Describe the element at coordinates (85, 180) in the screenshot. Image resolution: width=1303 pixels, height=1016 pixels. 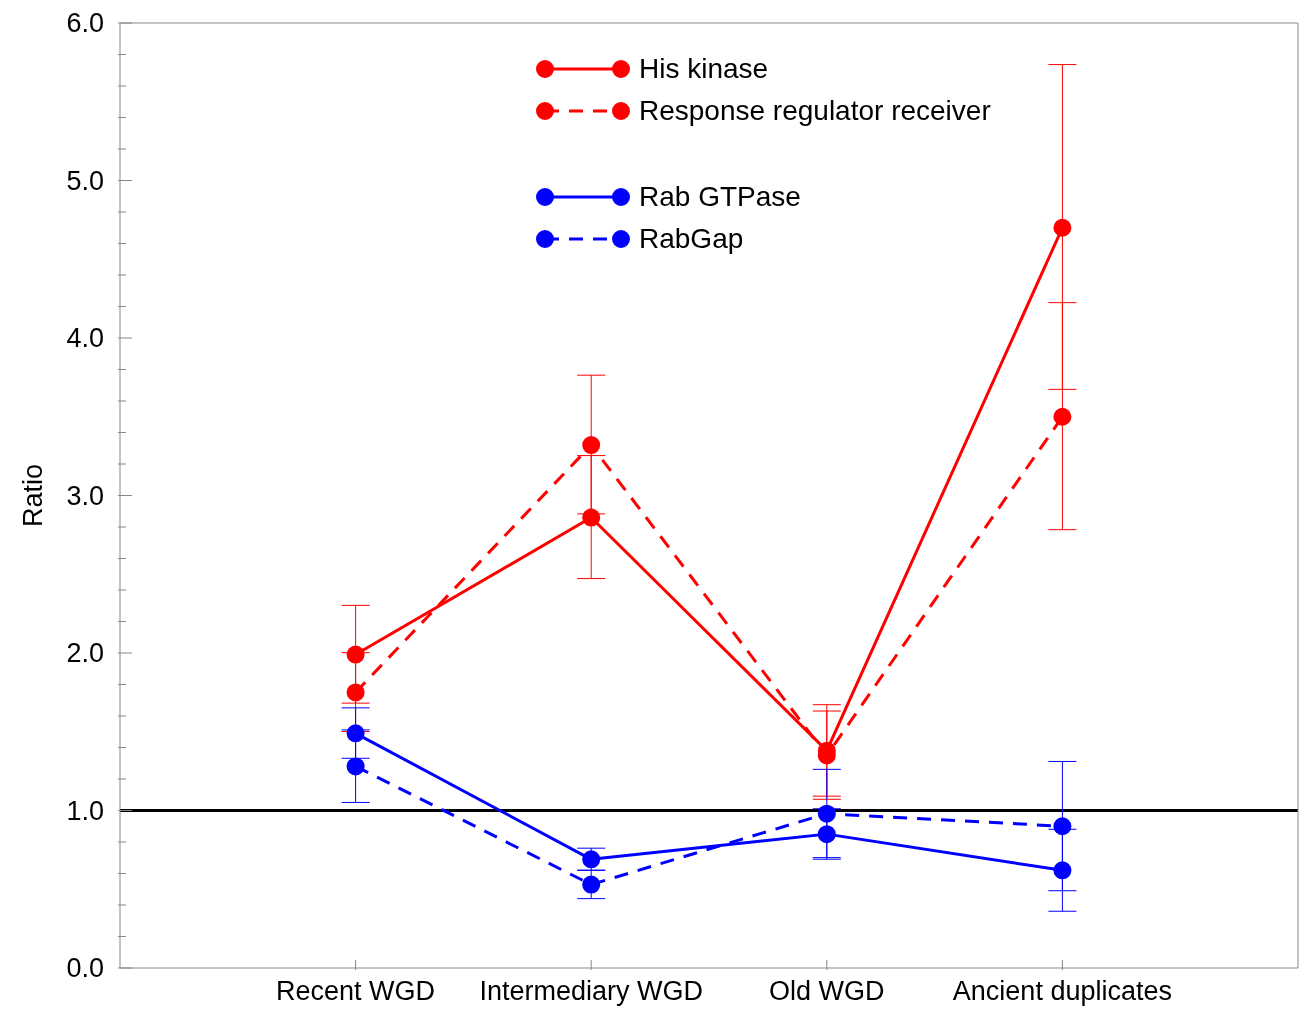
I see `y-tick-label: 5.0` at that location.